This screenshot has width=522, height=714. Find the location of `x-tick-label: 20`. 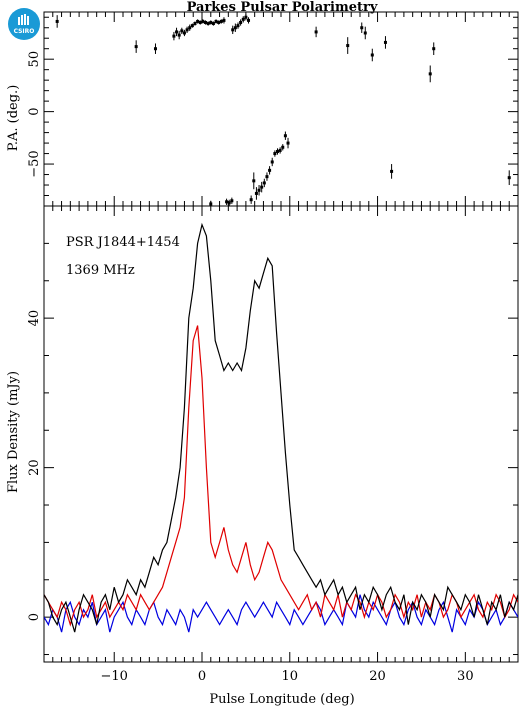

x-tick-label: 20 is located at coordinates (377, 676).